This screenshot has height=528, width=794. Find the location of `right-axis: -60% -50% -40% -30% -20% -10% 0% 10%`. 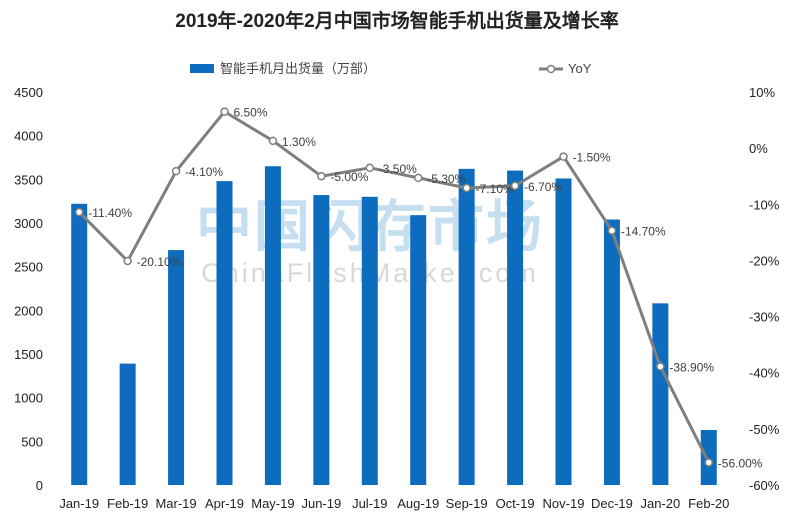

right-axis: -60% -50% -40% -30% -20% -10% 0% 10% is located at coordinates (764, 289).